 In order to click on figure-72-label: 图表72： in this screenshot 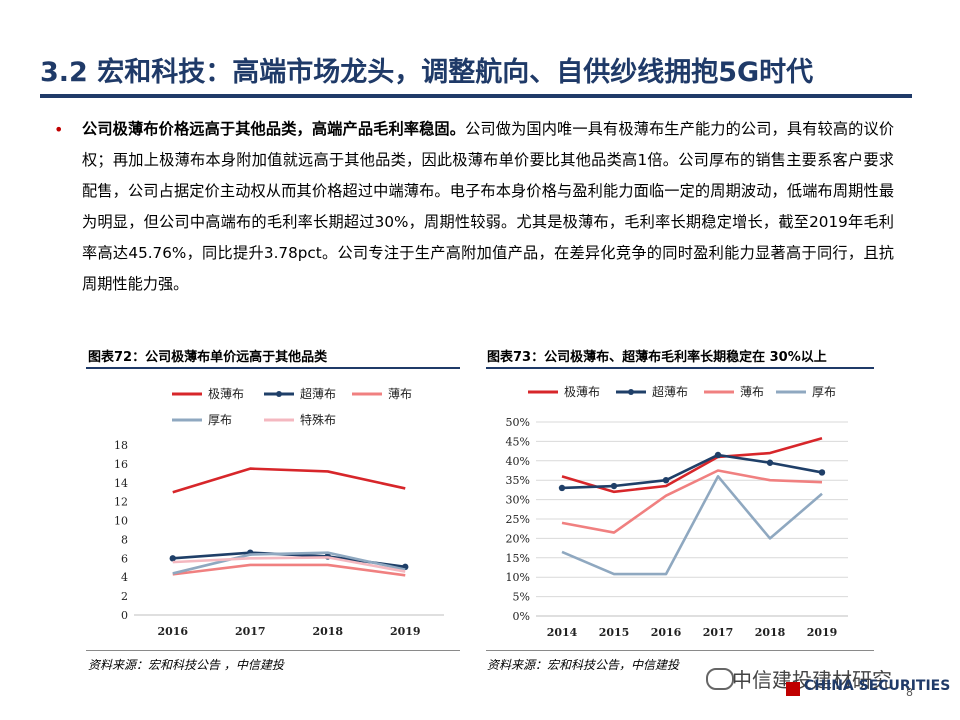, I will do `click(117, 357)`.